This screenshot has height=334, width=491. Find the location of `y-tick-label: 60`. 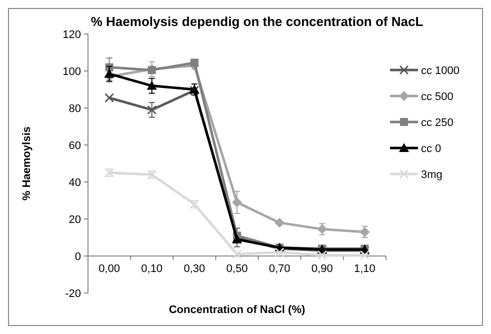

y-tick-label: 60 is located at coordinates (74, 146).